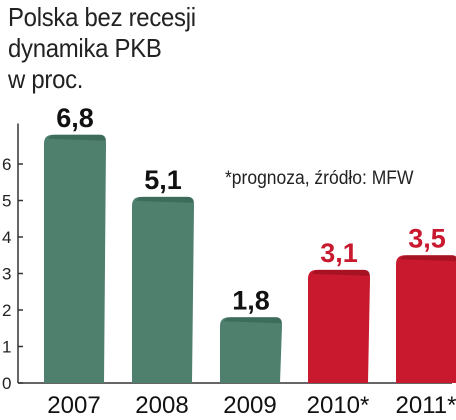  I want to click on y-tick-label: 1, so click(6, 347).